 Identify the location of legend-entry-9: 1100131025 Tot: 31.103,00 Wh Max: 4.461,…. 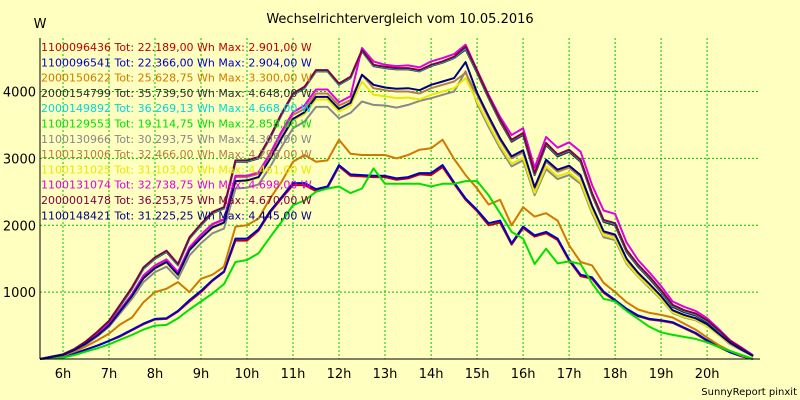
(176, 169).